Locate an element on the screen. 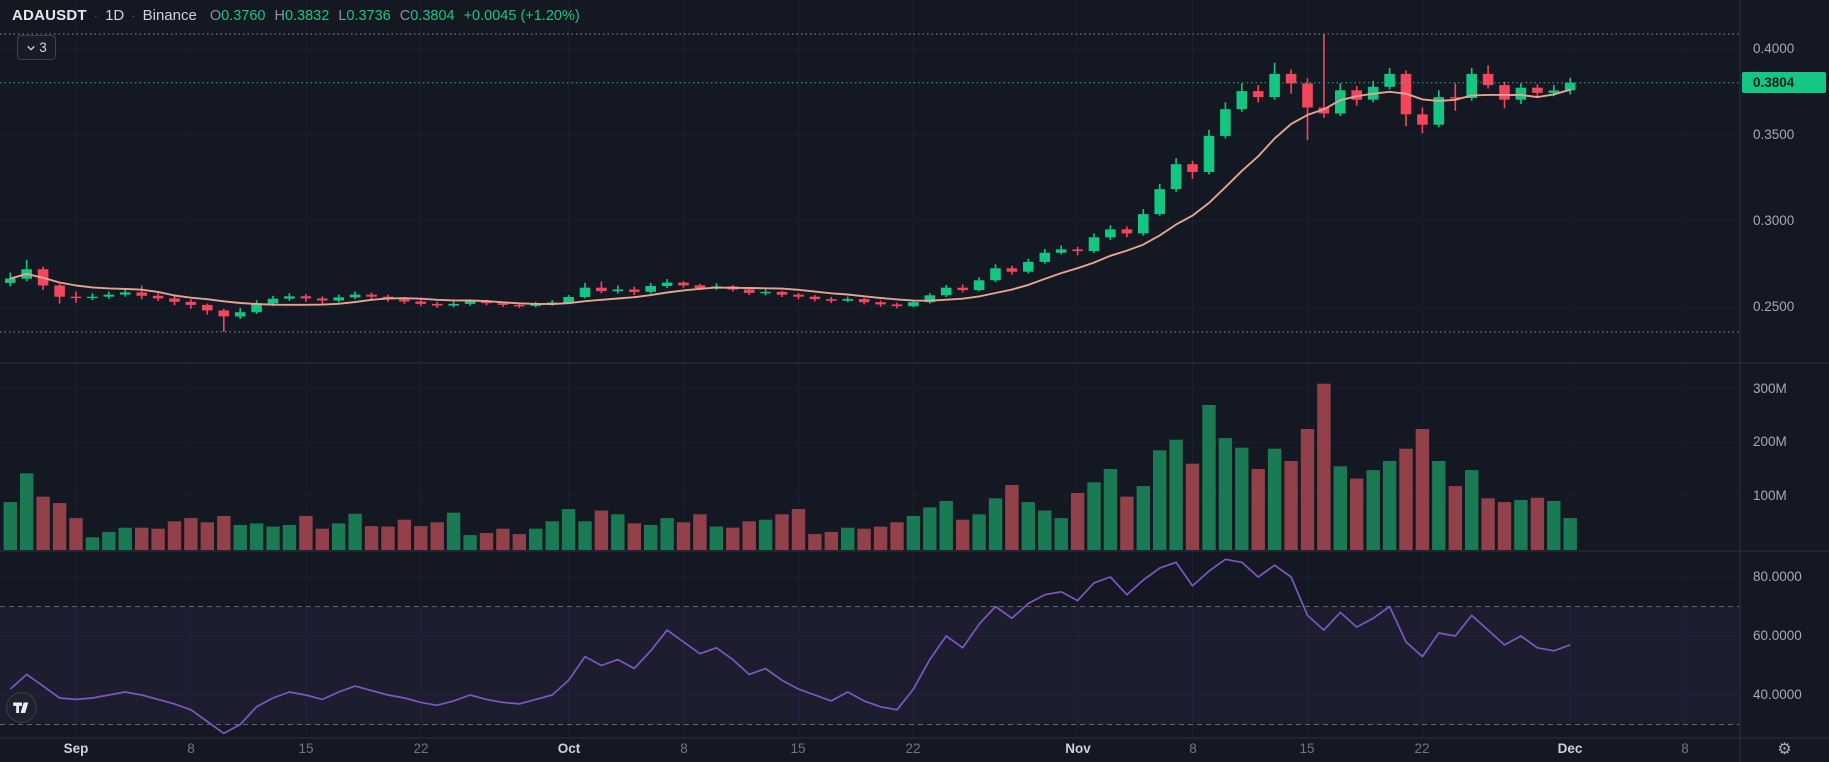  volume-axis-label: 300M is located at coordinates (1770, 388).